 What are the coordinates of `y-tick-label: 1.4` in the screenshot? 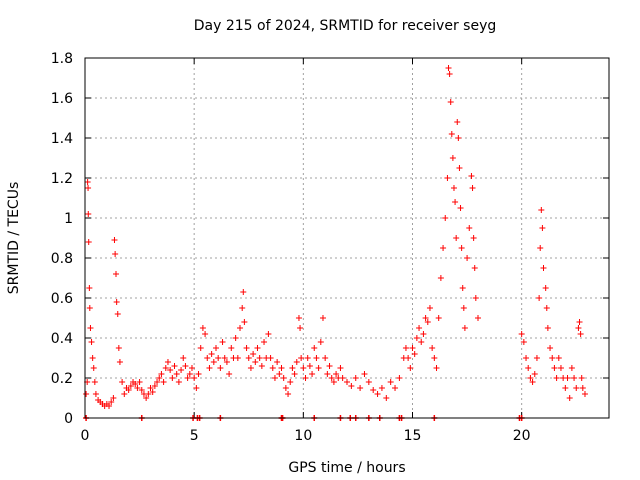 It's located at (62, 139).